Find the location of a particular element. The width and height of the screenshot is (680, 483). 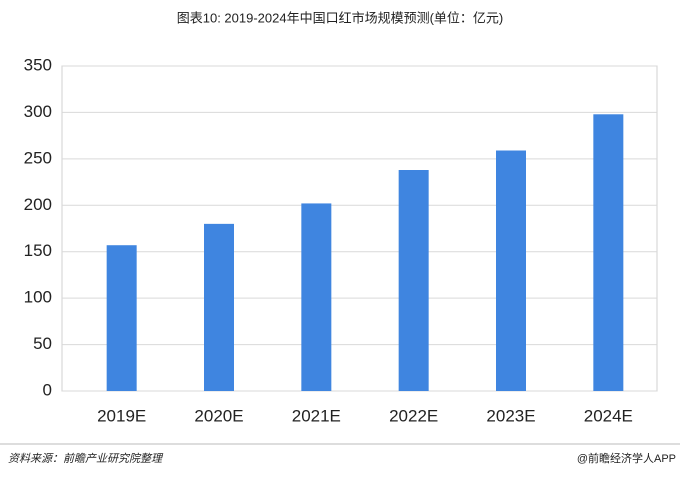

x-tick-label: 2021E is located at coordinates (316, 415).